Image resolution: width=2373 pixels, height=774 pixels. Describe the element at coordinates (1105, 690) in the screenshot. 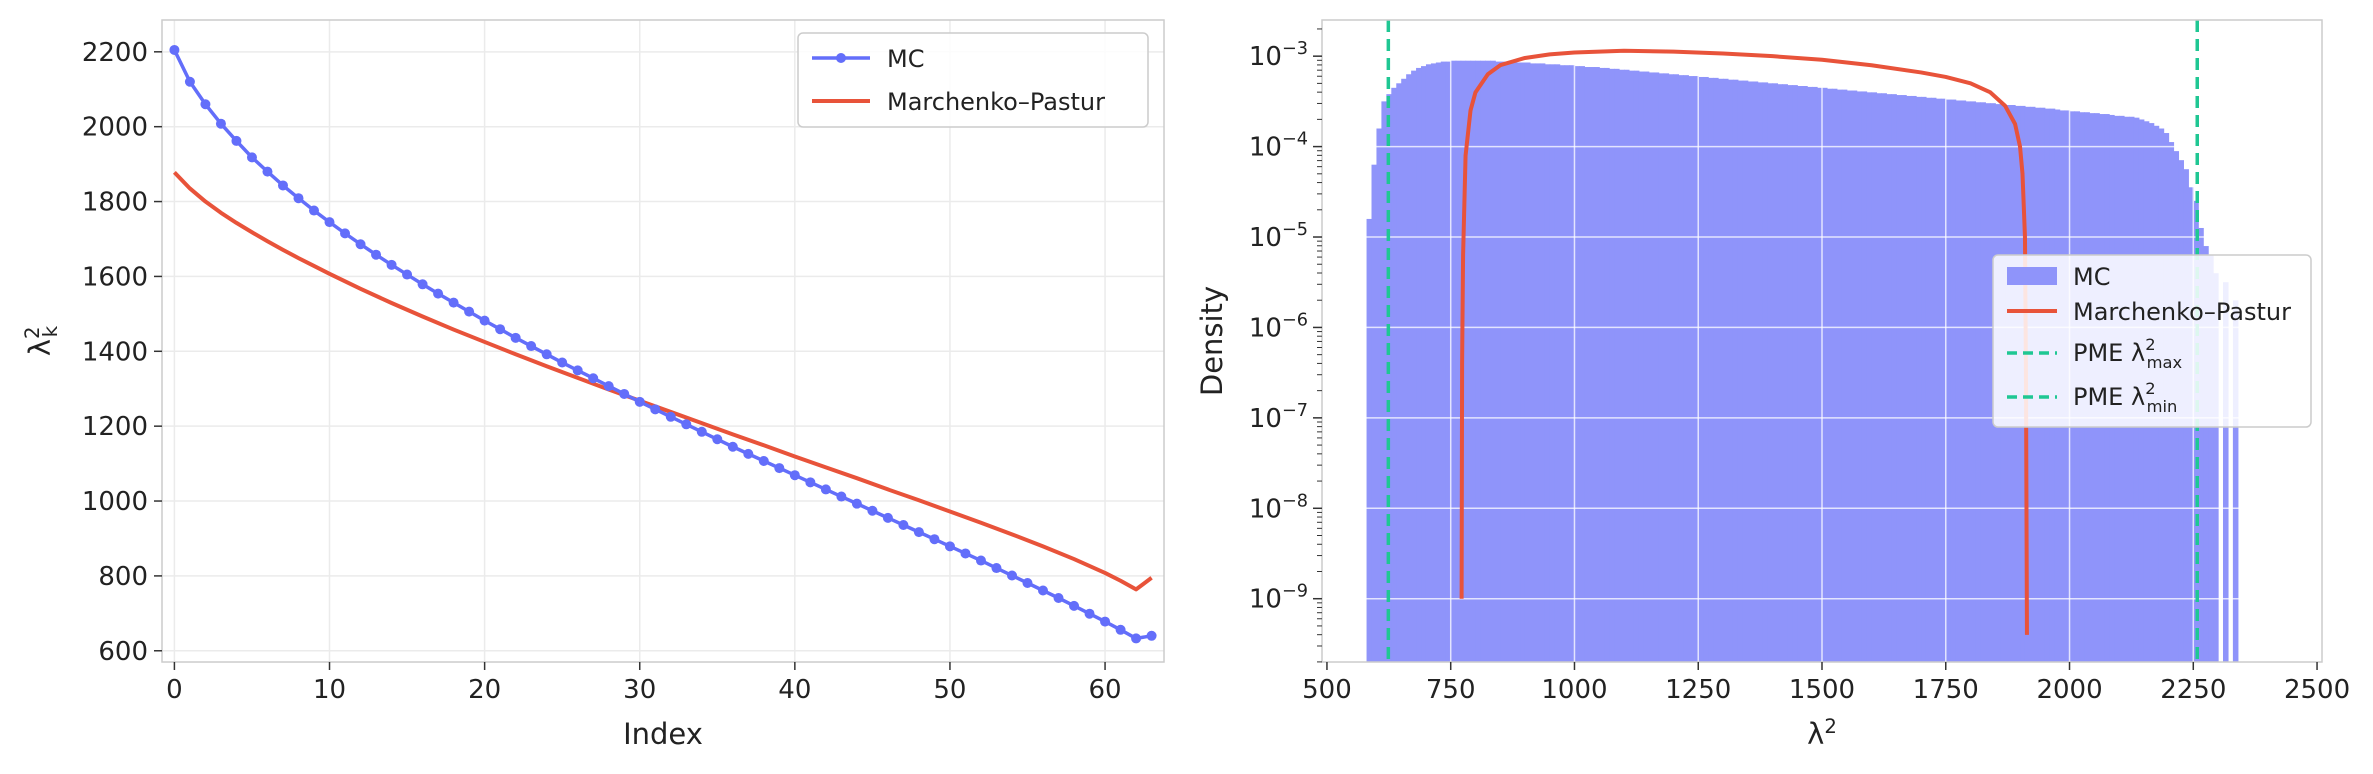

I see `x-tick-label: 60` at that location.